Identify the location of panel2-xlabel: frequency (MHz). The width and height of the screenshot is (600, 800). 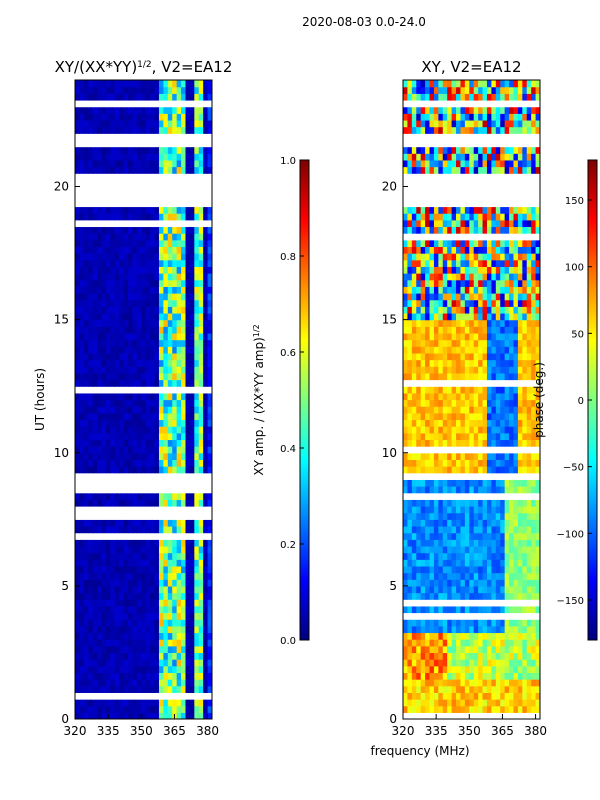
(419, 751).